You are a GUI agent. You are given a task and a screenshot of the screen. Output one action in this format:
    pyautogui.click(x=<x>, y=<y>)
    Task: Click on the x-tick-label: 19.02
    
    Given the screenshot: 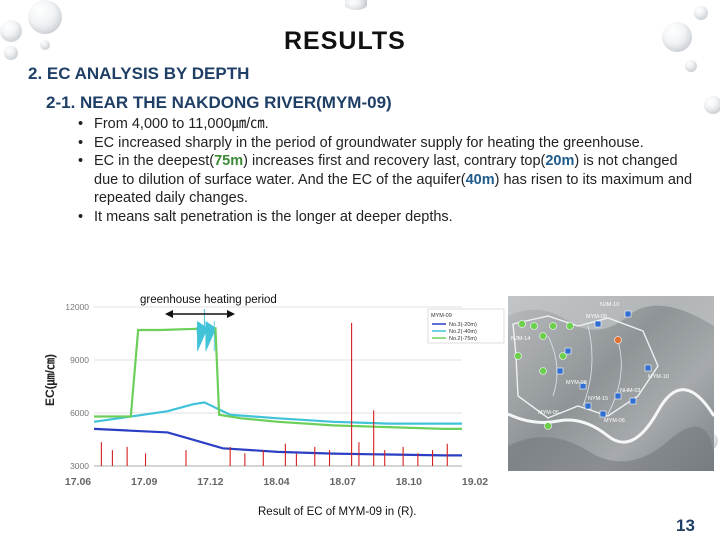 What is the action you would take?
    pyautogui.click(x=475, y=482)
    